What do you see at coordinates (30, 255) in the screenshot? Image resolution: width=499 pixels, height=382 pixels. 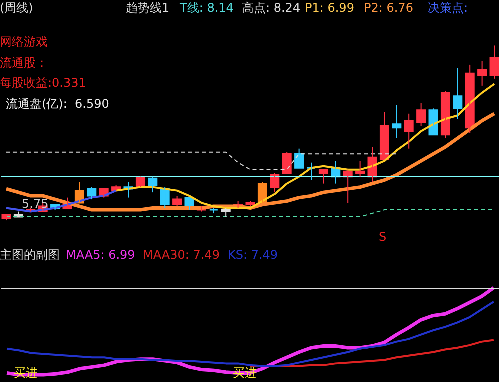 I see `chart-title: 主图的副图` at bounding box center [30, 255].